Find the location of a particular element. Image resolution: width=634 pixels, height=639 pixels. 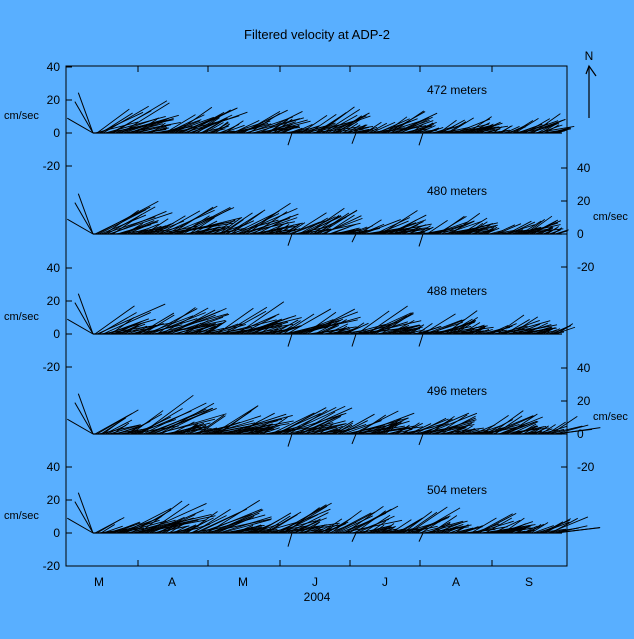

y-tick-label-3-3: 40 is located at coordinates (54, 268).